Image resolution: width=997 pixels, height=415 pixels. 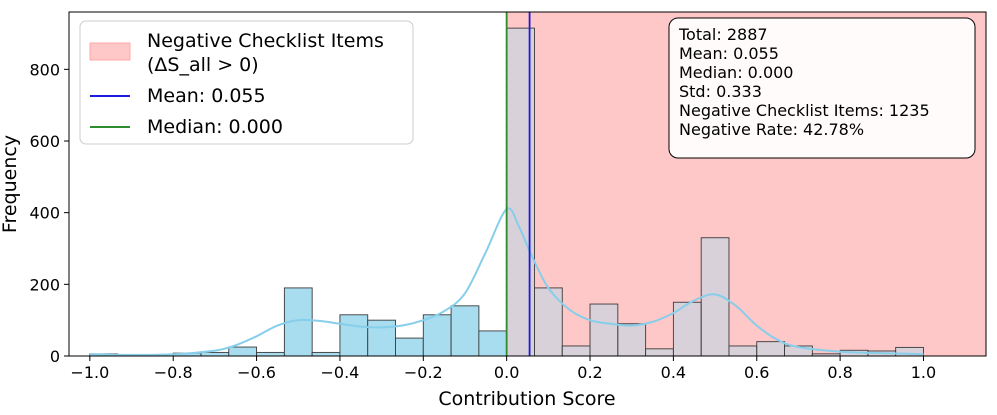 What do you see at coordinates (89, 372) in the screenshot?
I see `x-tick-label: −1.0` at bounding box center [89, 372].